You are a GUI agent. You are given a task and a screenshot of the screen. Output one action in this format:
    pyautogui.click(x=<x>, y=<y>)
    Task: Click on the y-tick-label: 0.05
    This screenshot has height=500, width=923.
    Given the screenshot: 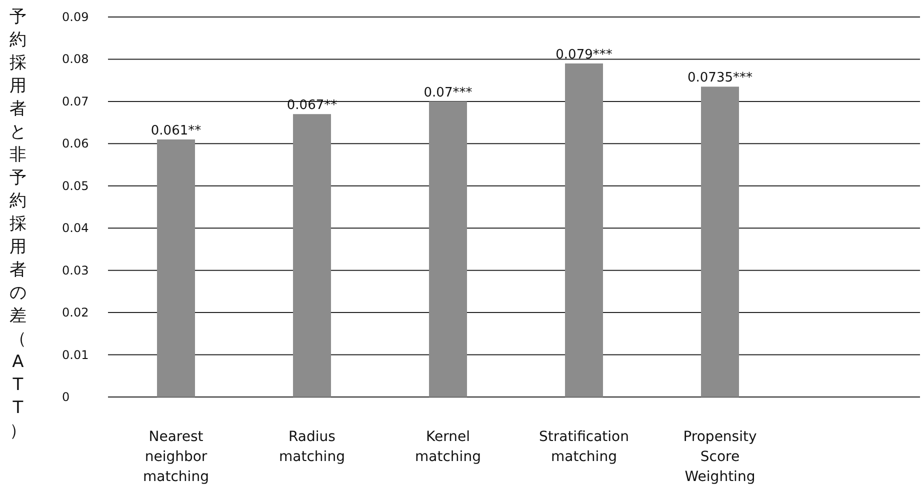 What is the action you would take?
    pyautogui.click(x=75, y=185)
    